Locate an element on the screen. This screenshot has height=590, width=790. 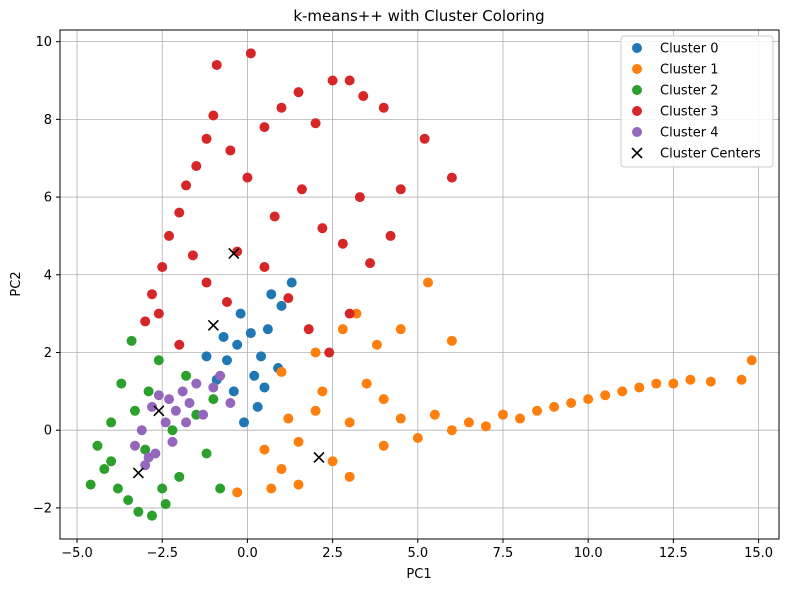
legend-box is located at coordinates (697, 101).